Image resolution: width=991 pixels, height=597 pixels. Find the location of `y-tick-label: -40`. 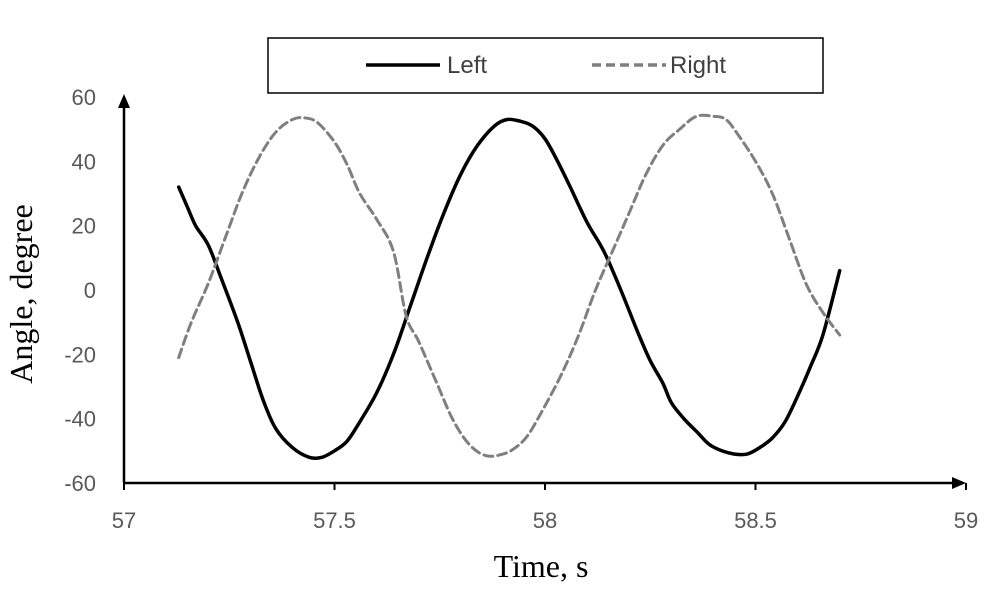

y-tick-label: -40 is located at coordinates (80, 419).